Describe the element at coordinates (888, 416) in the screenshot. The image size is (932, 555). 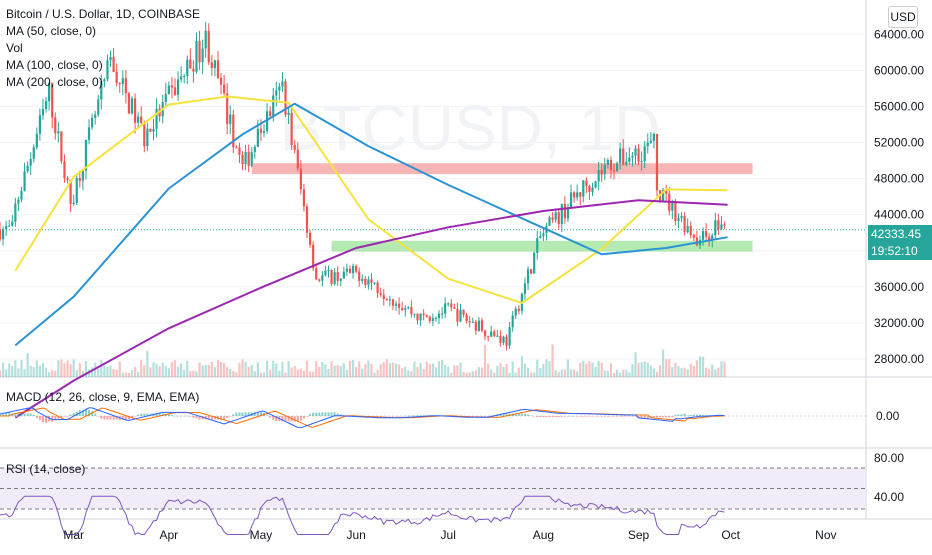
I see `macd-tick-label: 0.00` at that location.